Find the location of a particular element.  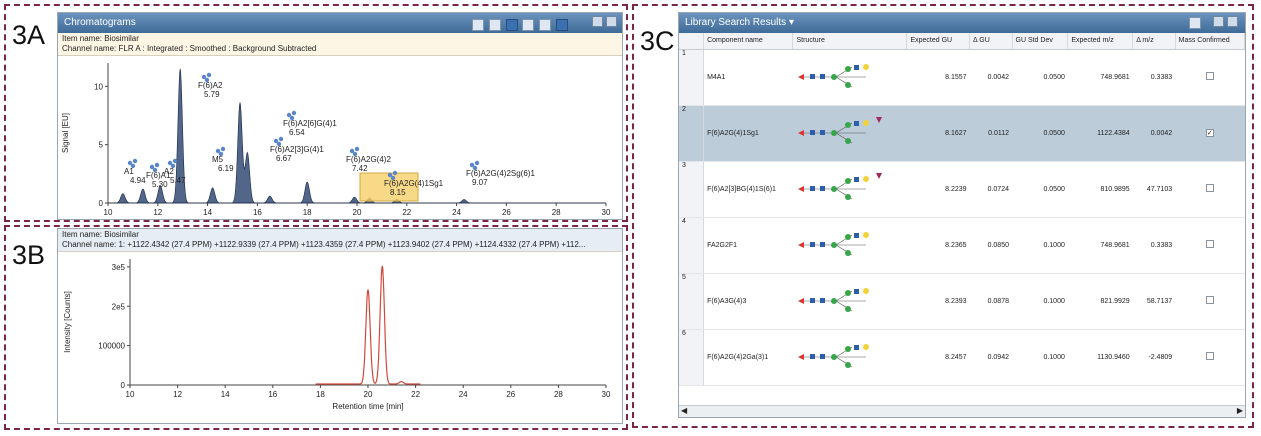

library-title: Library Search Results is located at coordinates (736, 22).